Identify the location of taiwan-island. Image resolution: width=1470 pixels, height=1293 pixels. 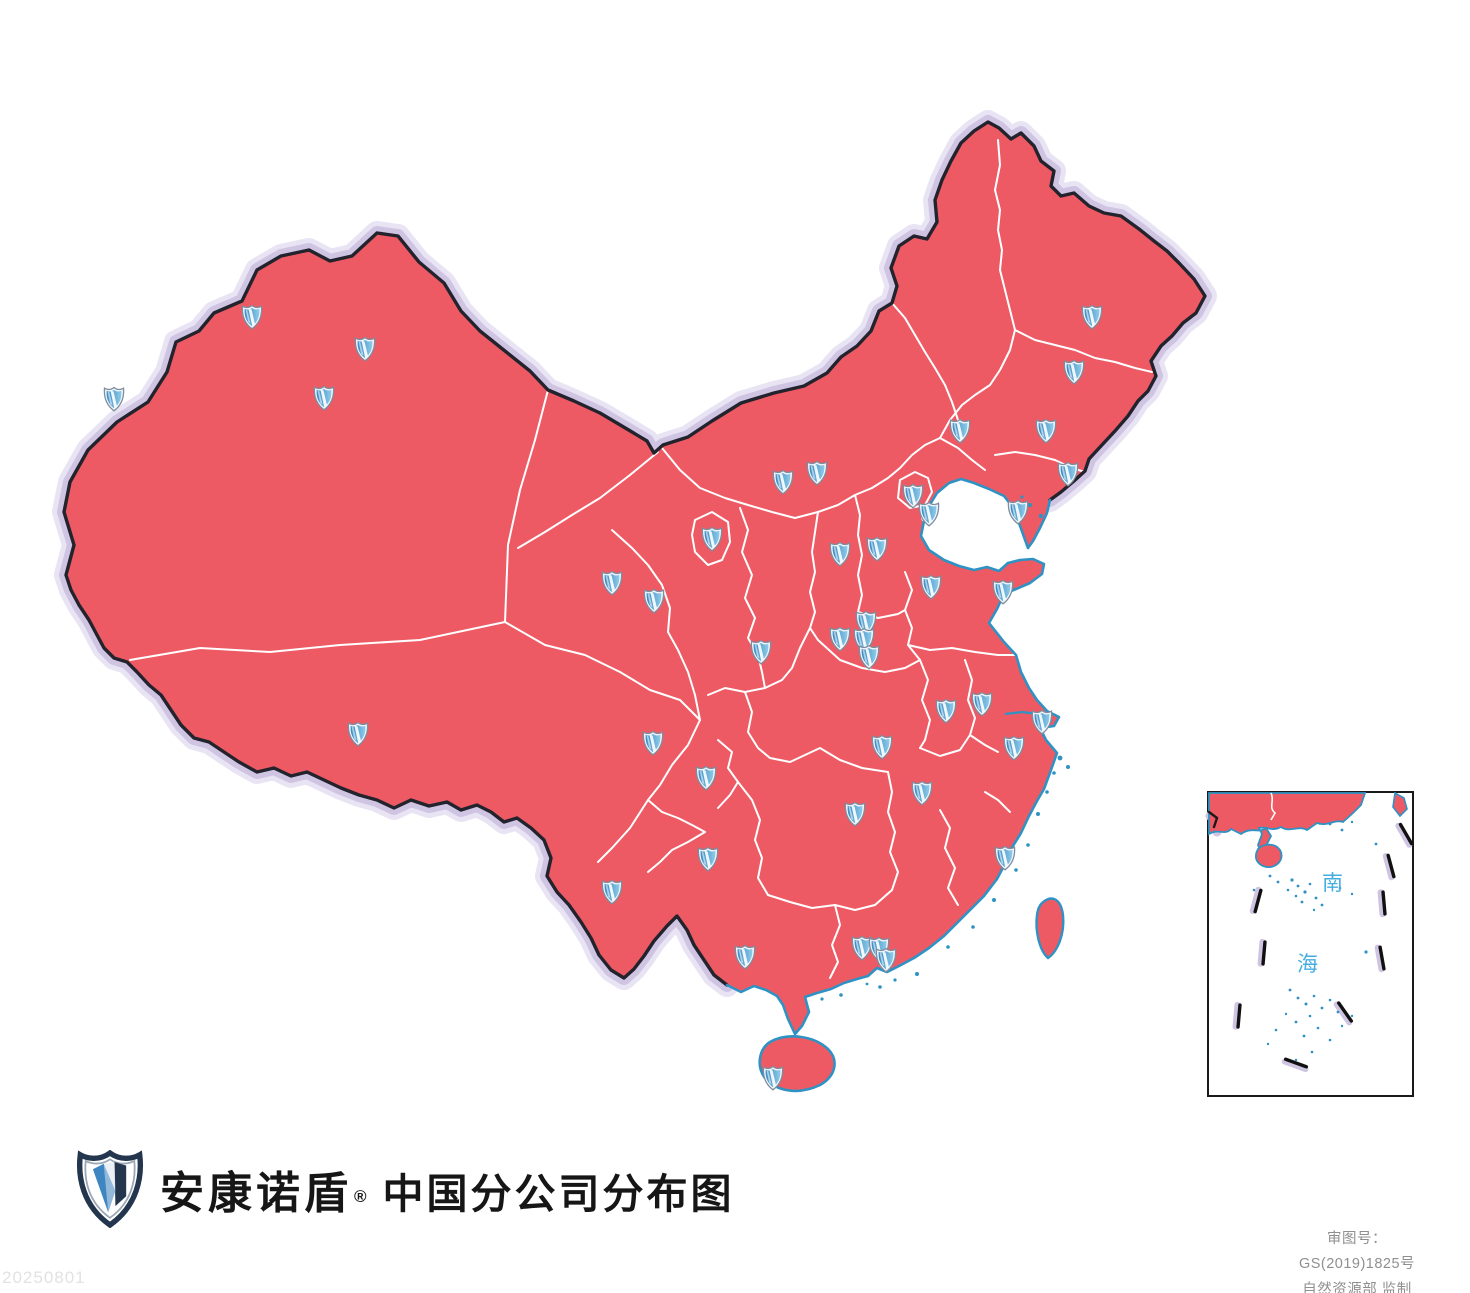
(1050, 928).